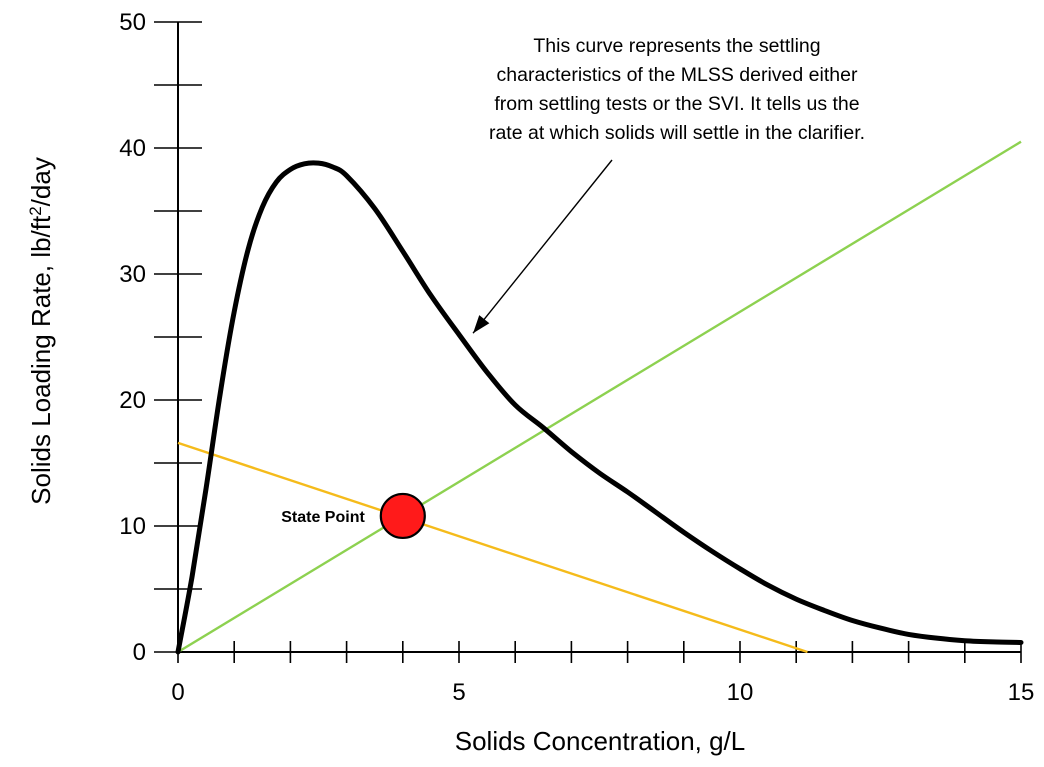 This screenshot has width=1044, height=767. What do you see at coordinates (35, 210) in the screenshot?
I see `y-axis-title-superscript: 2` at bounding box center [35, 210].